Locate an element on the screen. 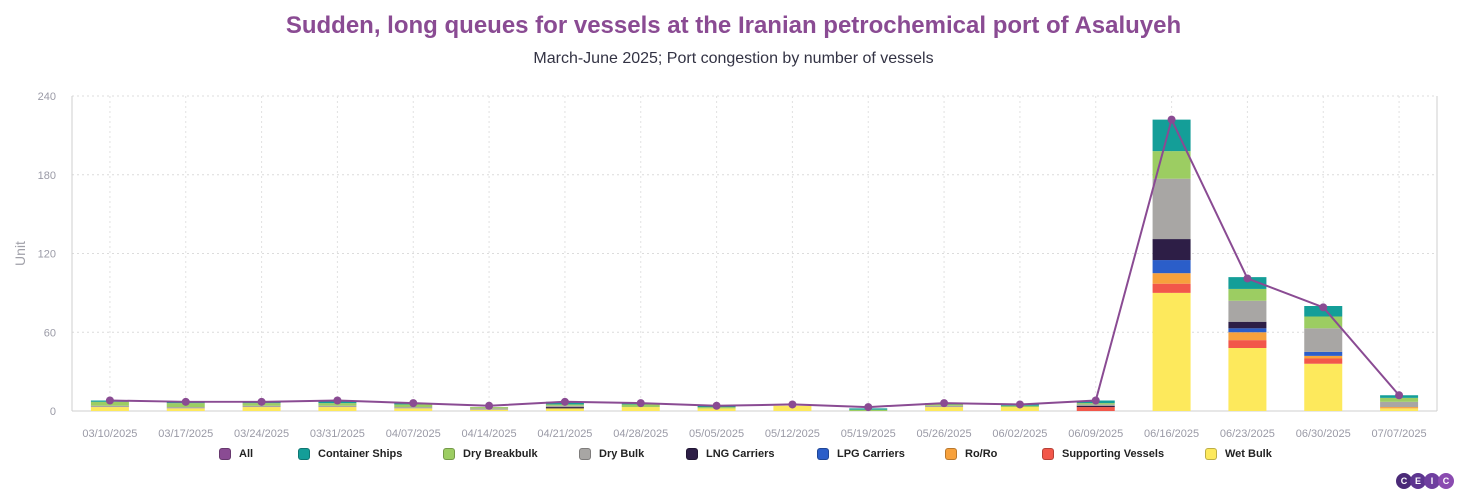 The height and width of the screenshot is (502, 1467). legend-label: Supporting Vessels is located at coordinates (1113, 454).